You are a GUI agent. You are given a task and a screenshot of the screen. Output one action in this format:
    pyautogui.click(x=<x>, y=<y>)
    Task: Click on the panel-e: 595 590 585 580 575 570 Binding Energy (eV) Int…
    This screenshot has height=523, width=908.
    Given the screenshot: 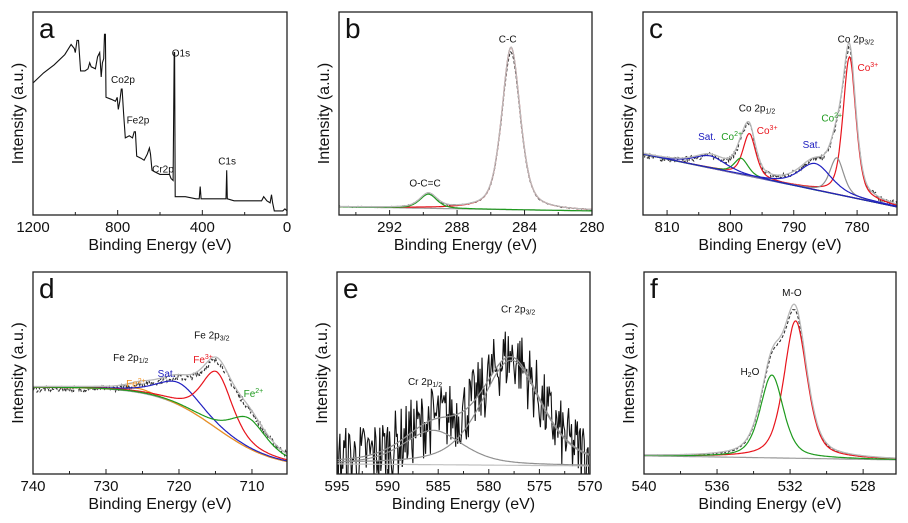 What is the action you would take?
    pyautogui.click(x=458, y=392)
    